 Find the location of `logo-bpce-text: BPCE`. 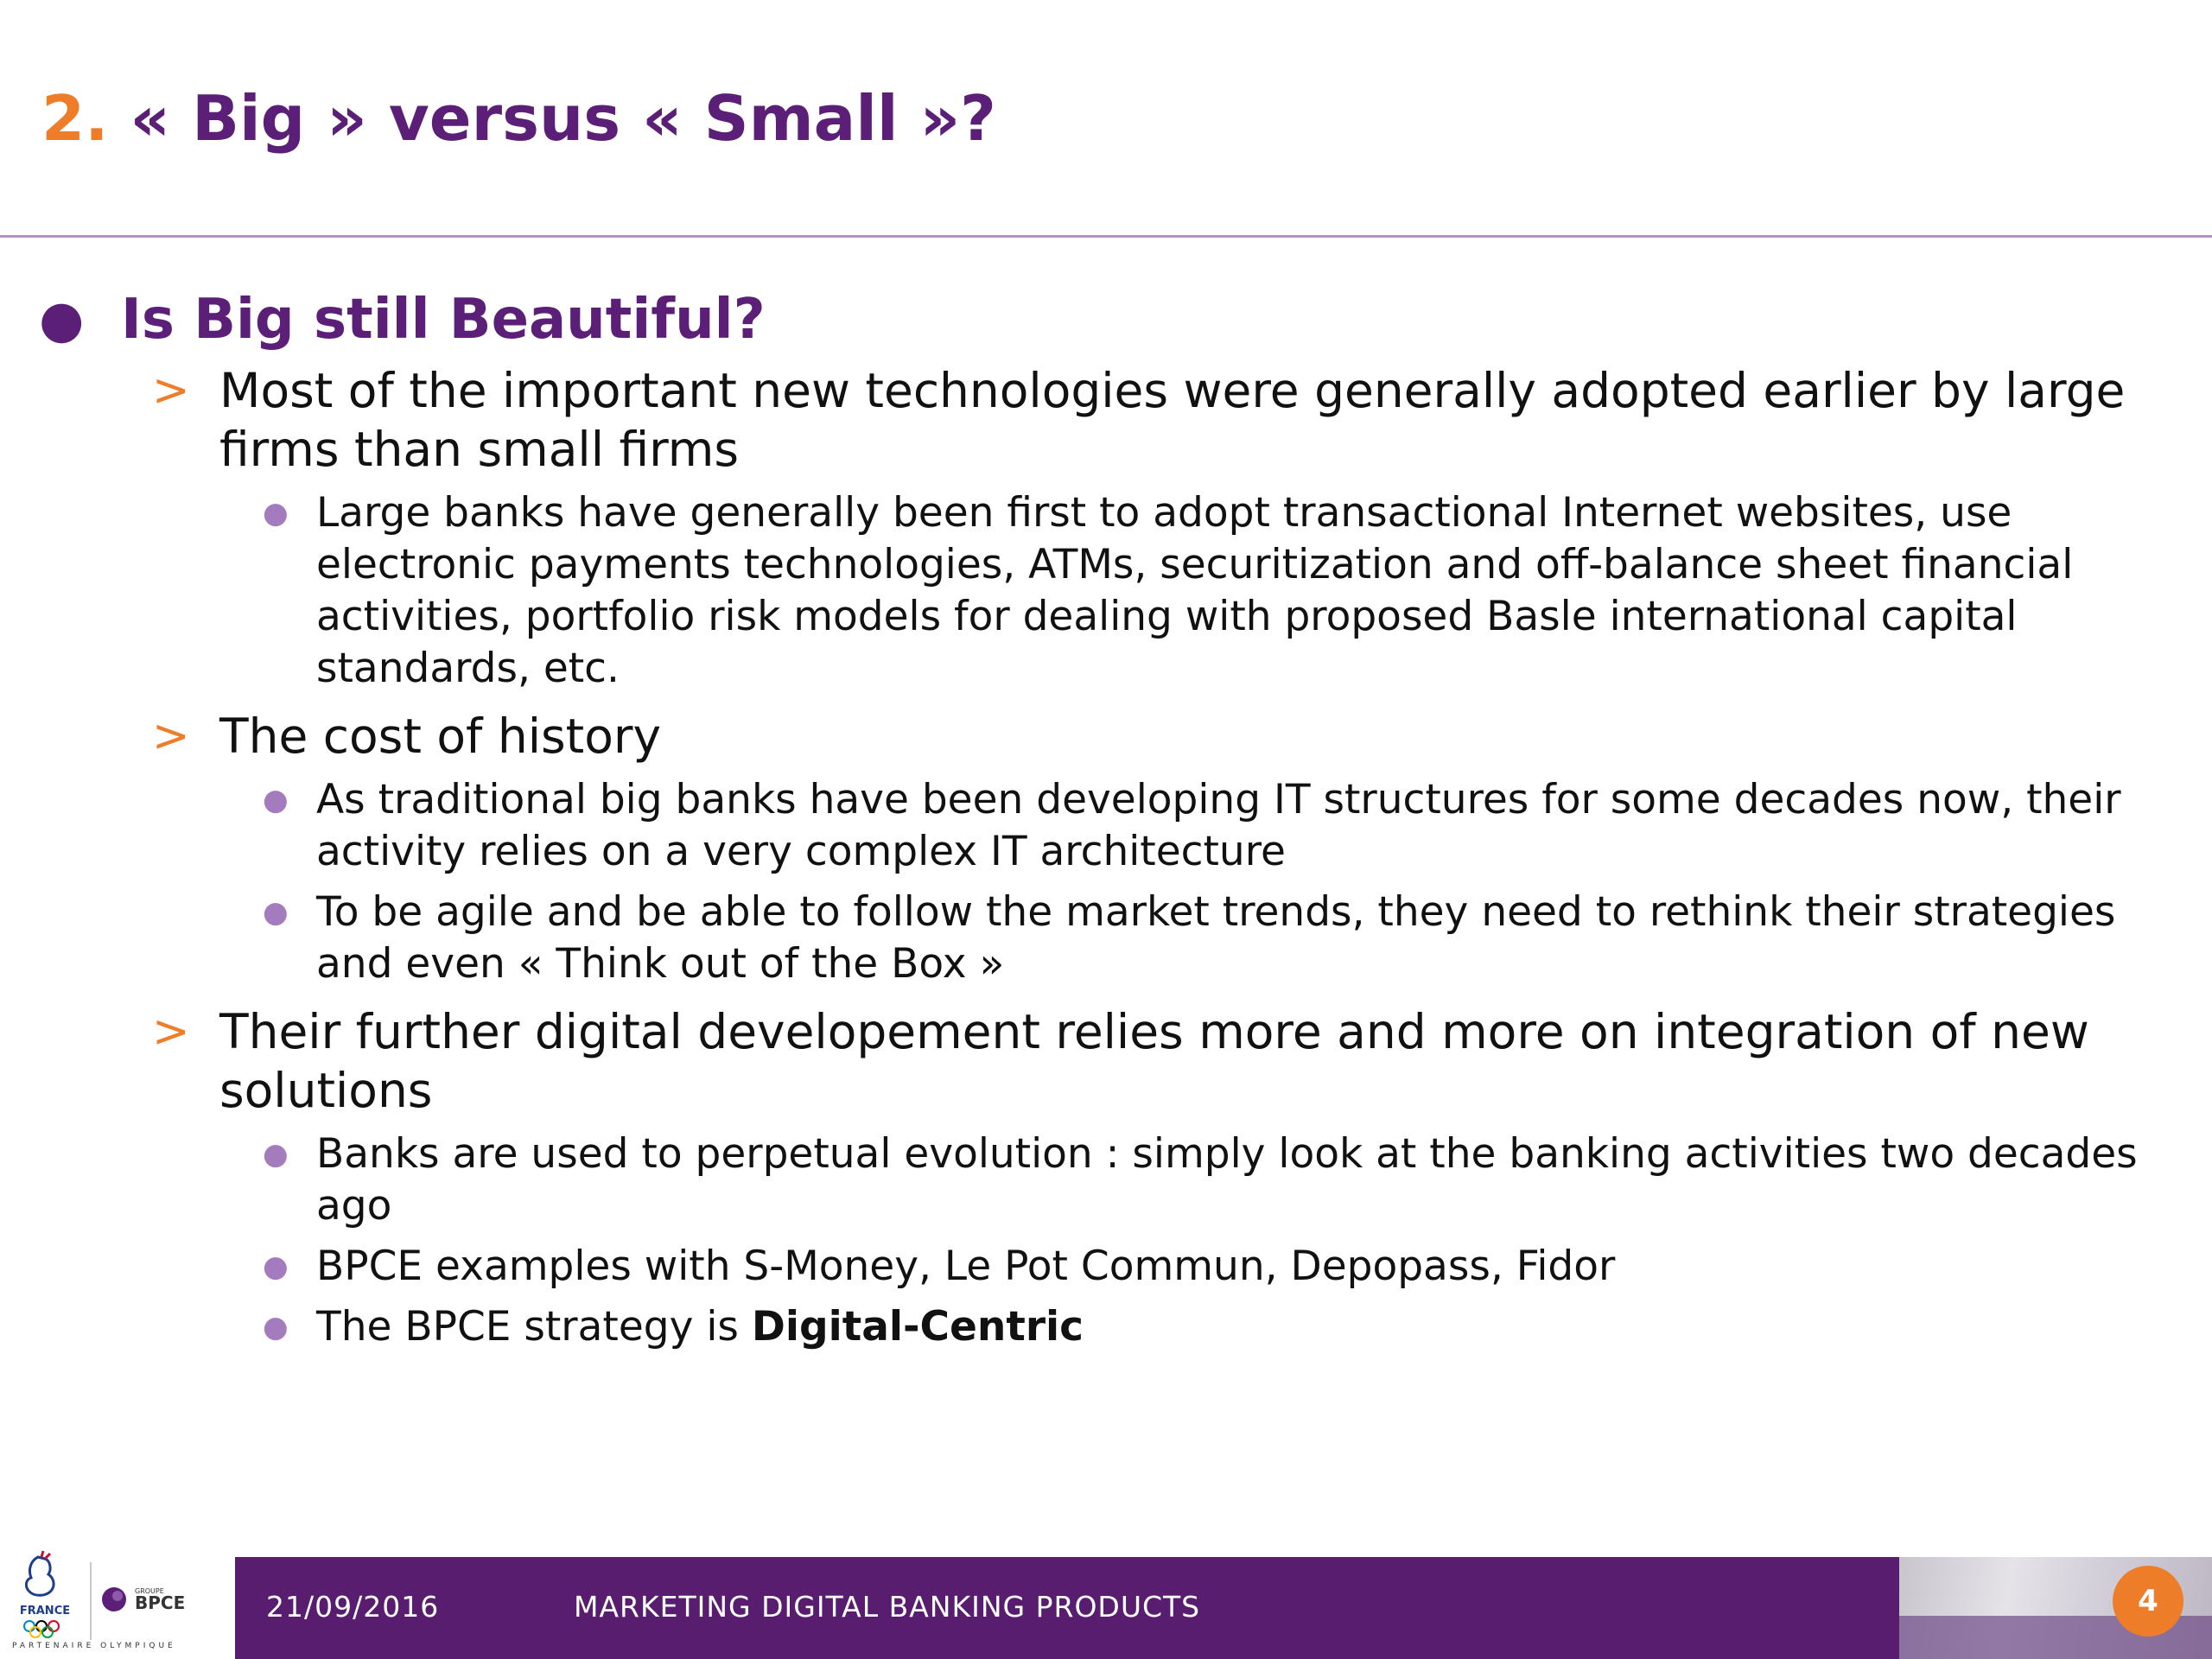

logo-bpce-text: BPCE is located at coordinates (160, 1602).